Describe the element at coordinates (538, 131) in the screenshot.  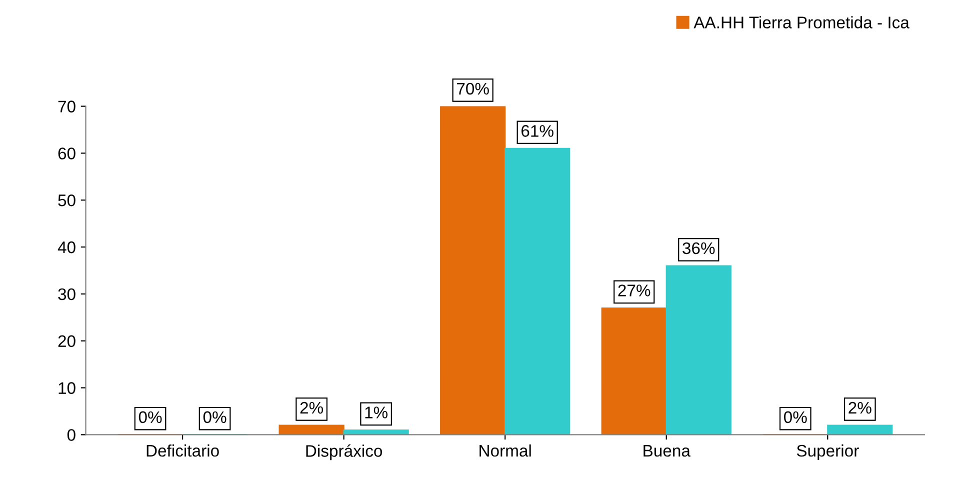
I see `data-label: 61%` at that location.